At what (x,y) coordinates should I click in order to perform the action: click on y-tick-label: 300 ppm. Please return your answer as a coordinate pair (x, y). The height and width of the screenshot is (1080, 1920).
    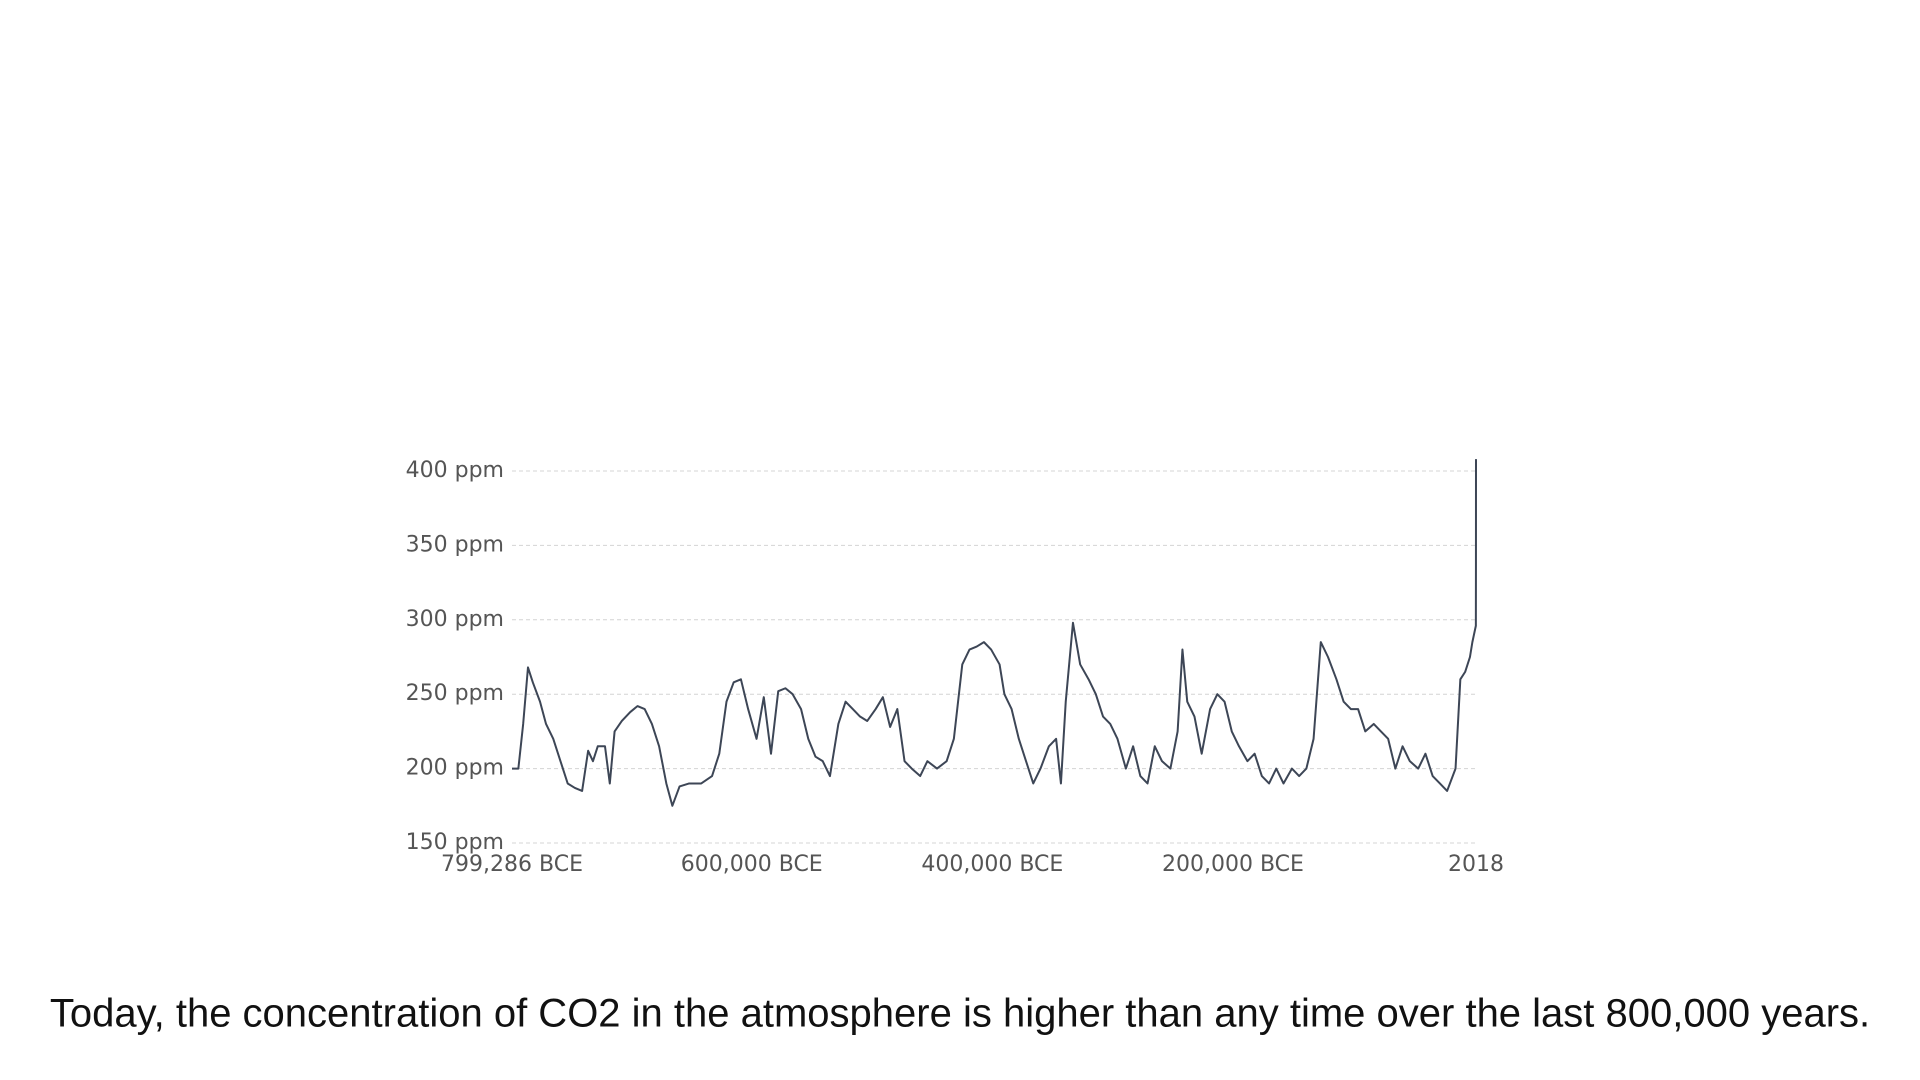
    Looking at the image, I should click on (455, 619).